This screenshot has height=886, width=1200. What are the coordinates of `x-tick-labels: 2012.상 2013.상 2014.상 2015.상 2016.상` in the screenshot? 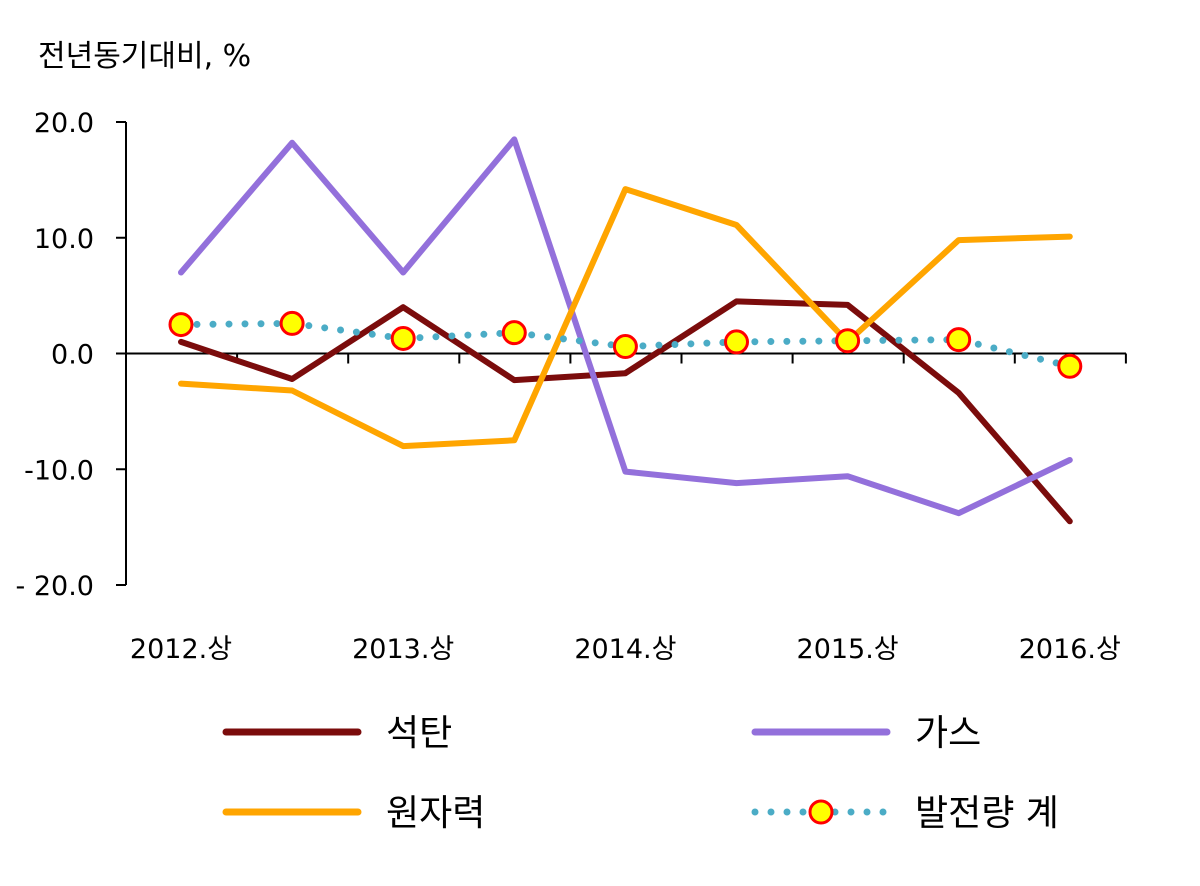 It's located at (625, 649).